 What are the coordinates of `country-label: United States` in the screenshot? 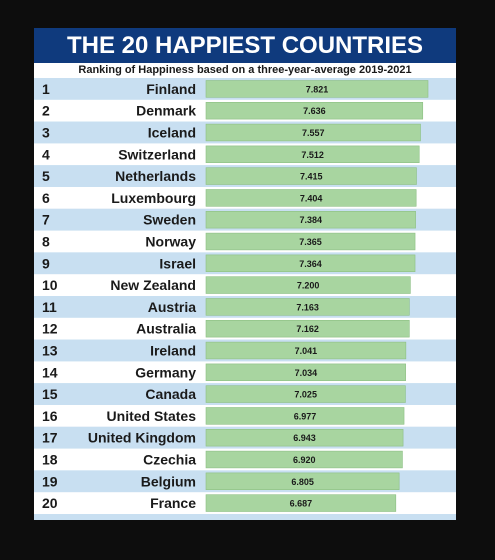 It's located at (152, 416).